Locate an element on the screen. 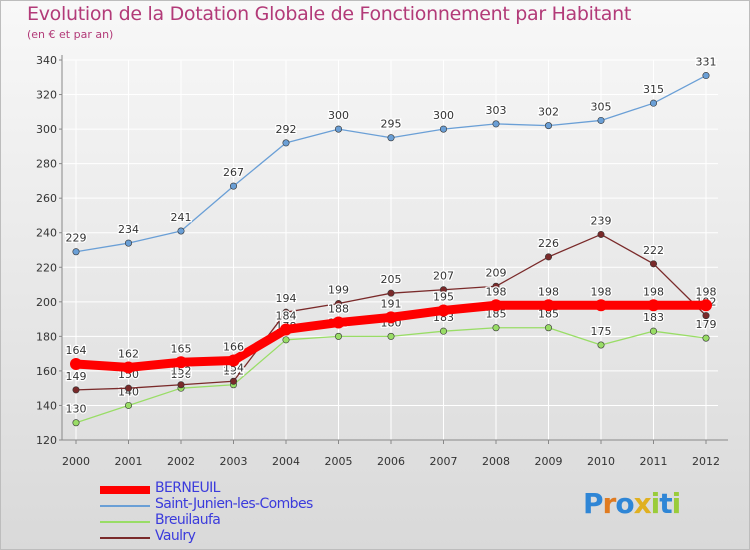 The height and width of the screenshot is (550, 750). x-tick-label: 2007 is located at coordinates (444, 461).